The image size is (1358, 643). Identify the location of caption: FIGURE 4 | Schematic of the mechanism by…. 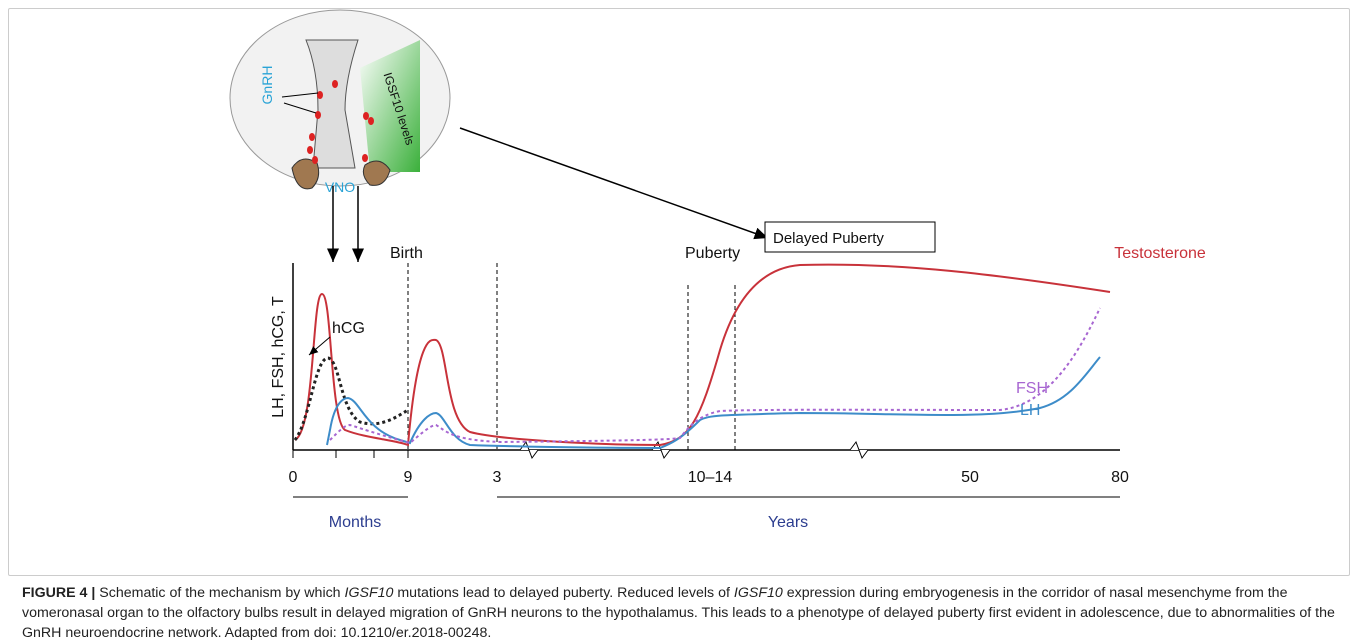
(682, 613).